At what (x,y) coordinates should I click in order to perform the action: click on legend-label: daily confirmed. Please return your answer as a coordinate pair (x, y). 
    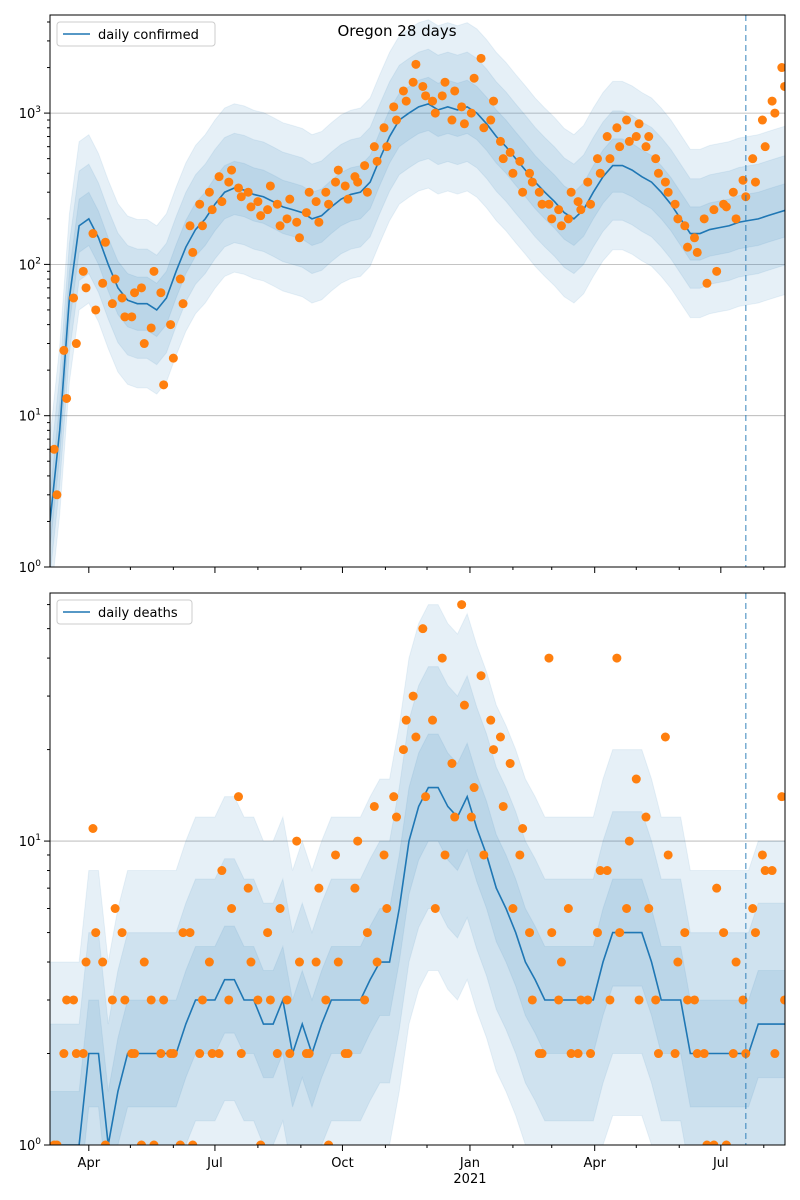
    Looking at the image, I should click on (148, 35).